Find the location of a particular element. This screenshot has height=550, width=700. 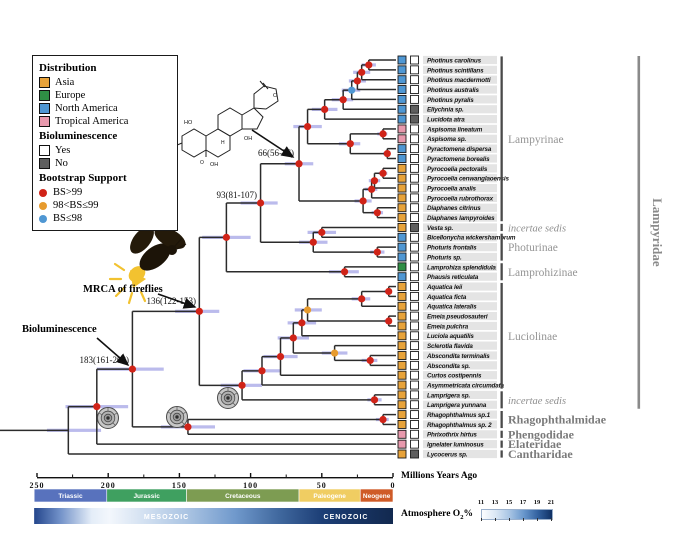

species-label: Lamprigera sp. is located at coordinates (448, 395).